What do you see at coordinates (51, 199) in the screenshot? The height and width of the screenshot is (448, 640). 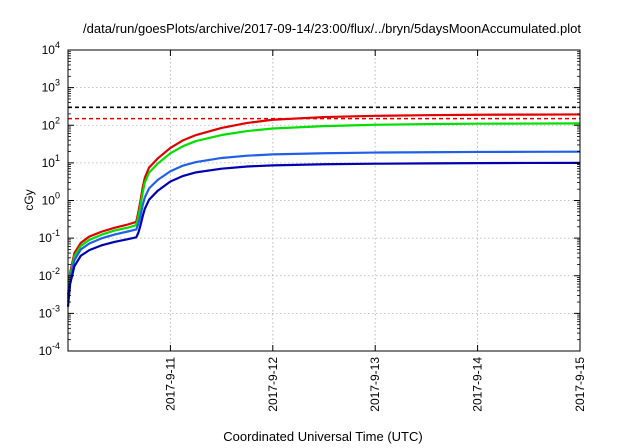 I see `y-tick-label: 10⁰` at bounding box center [51, 199].